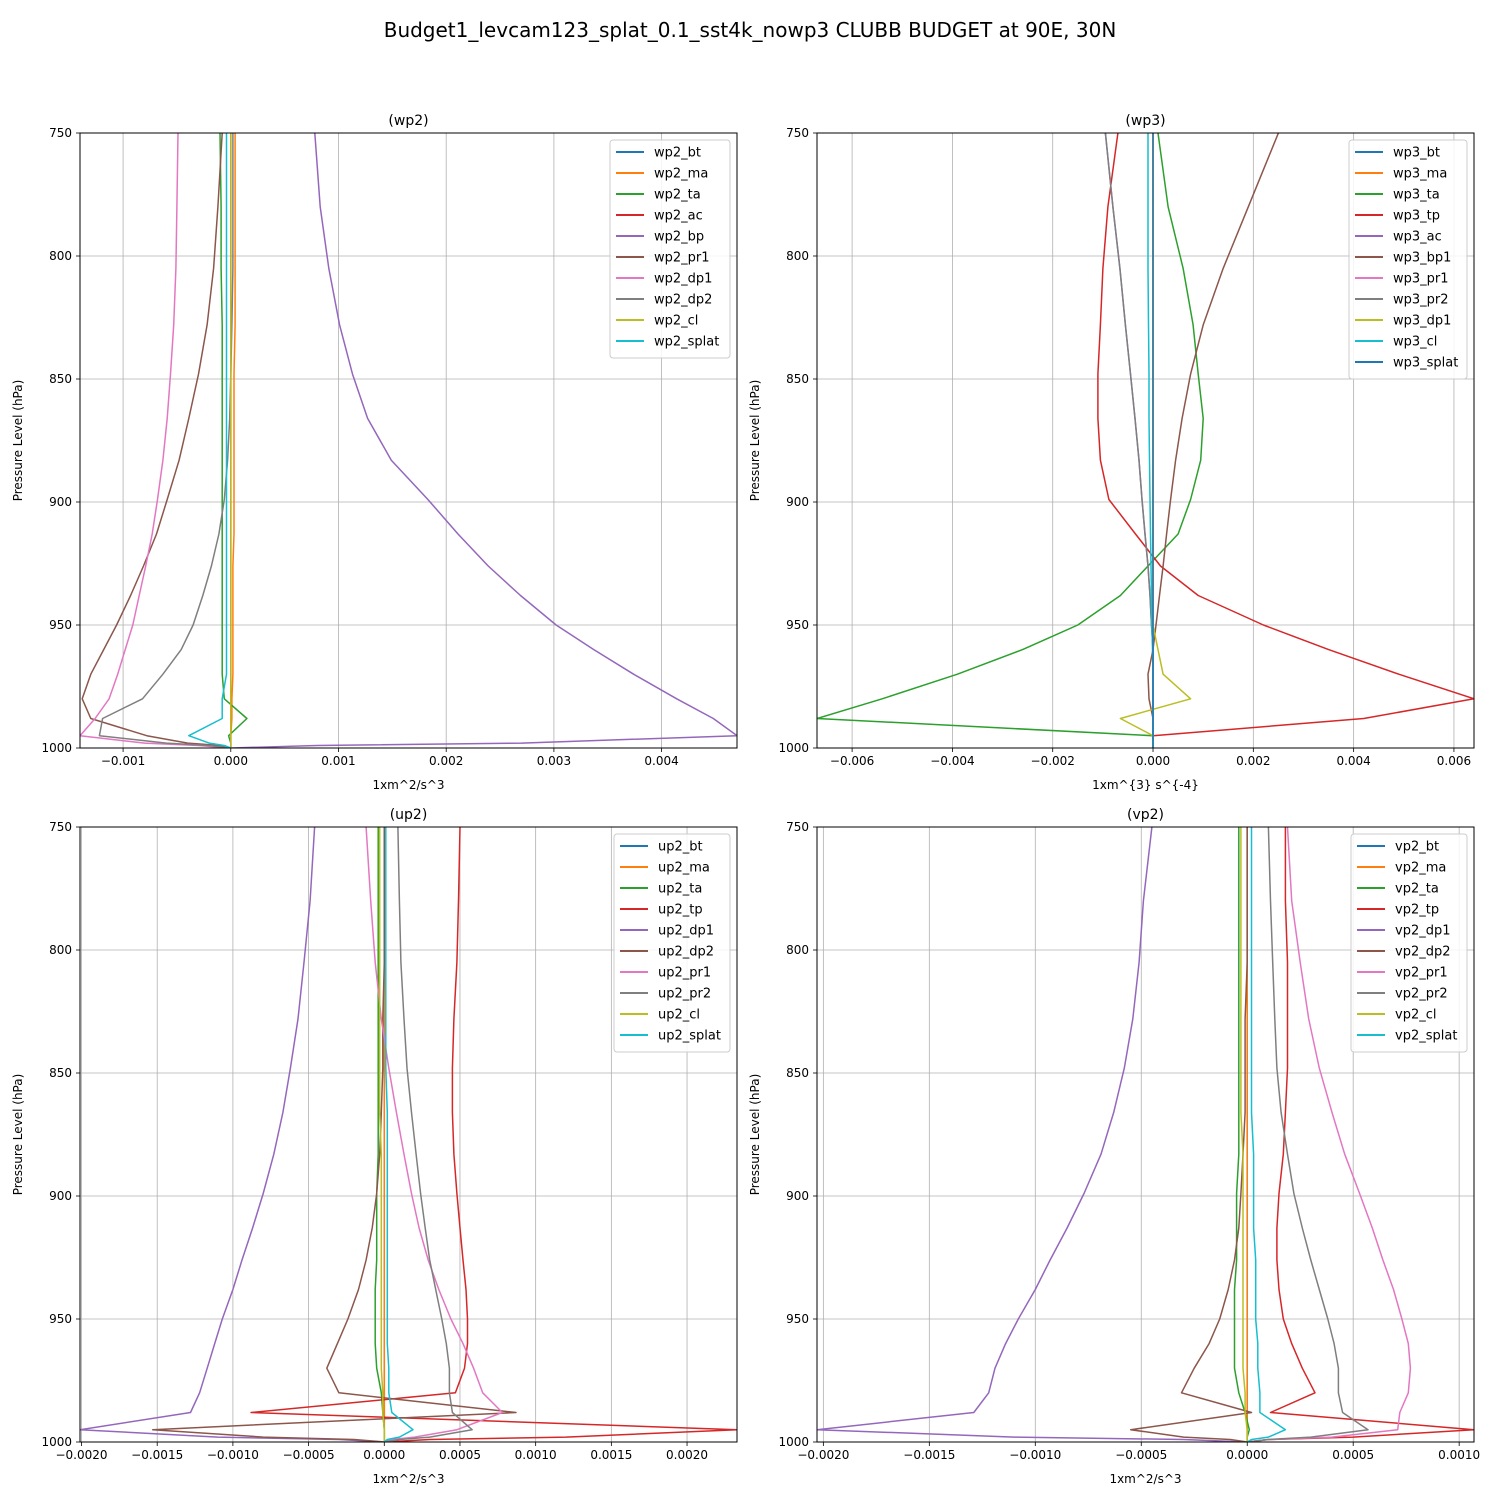  What do you see at coordinates (686, 931) in the screenshot?
I see `legend-label: up2_dp1` at bounding box center [686, 931].